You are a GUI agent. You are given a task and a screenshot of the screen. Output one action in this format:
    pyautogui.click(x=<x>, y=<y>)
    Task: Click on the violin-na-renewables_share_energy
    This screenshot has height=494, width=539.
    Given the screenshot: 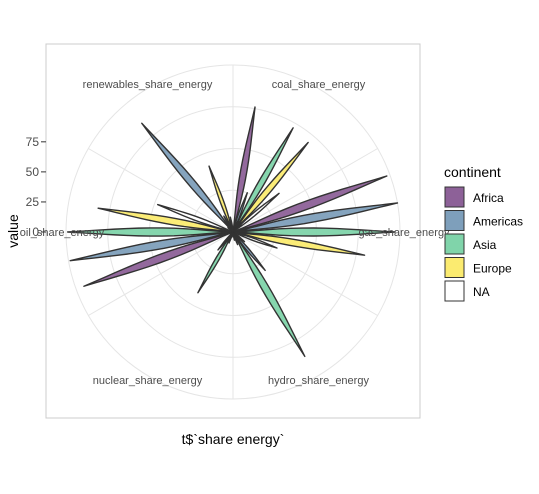 What is the action you would take?
    pyautogui.click(x=231, y=224)
    